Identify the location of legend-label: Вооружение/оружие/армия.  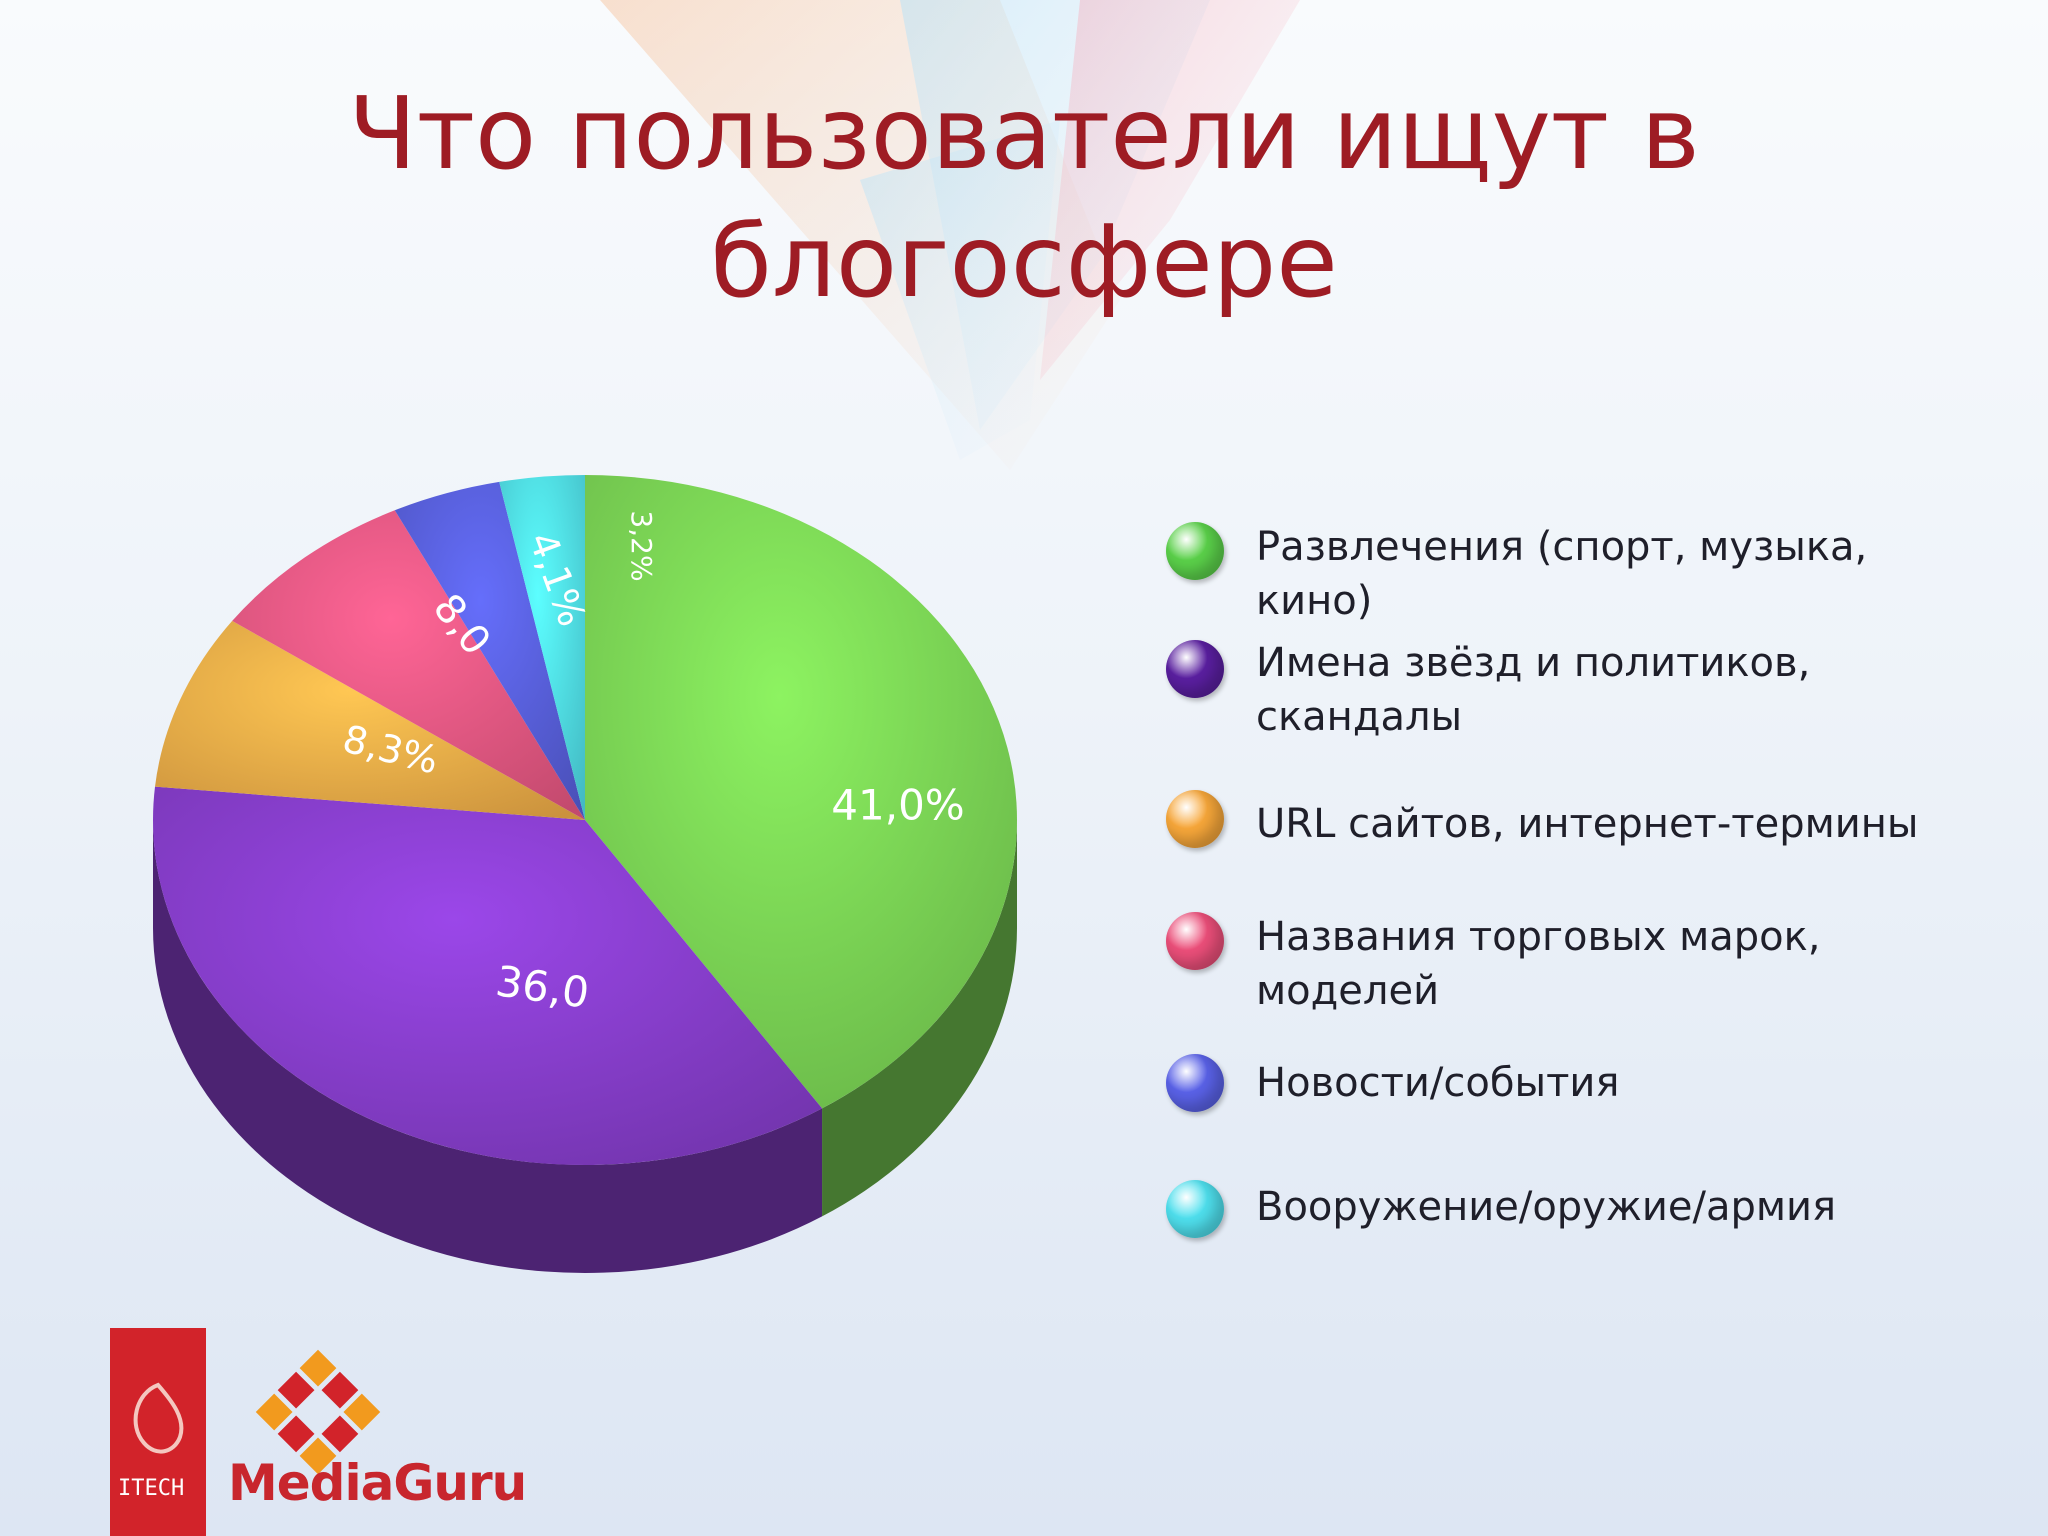
(1546, 1207).